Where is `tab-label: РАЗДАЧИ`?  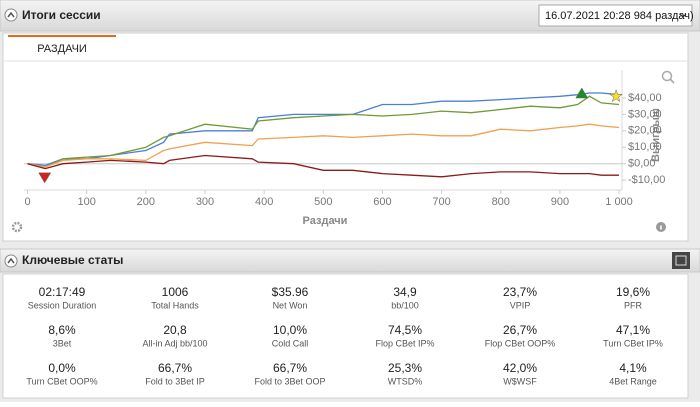 tab-label: РАЗДАЧИ is located at coordinates (62, 49).